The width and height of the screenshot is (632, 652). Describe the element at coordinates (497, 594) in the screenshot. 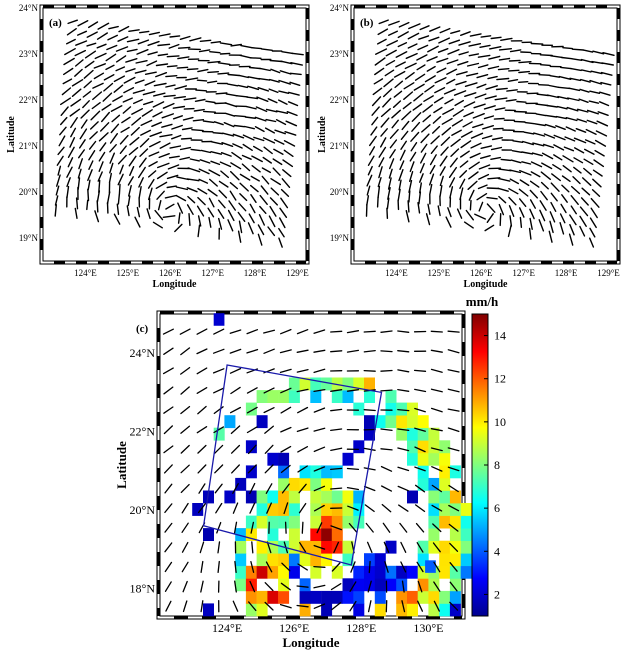

I see `colorbar-tick-label: 2` at that location.